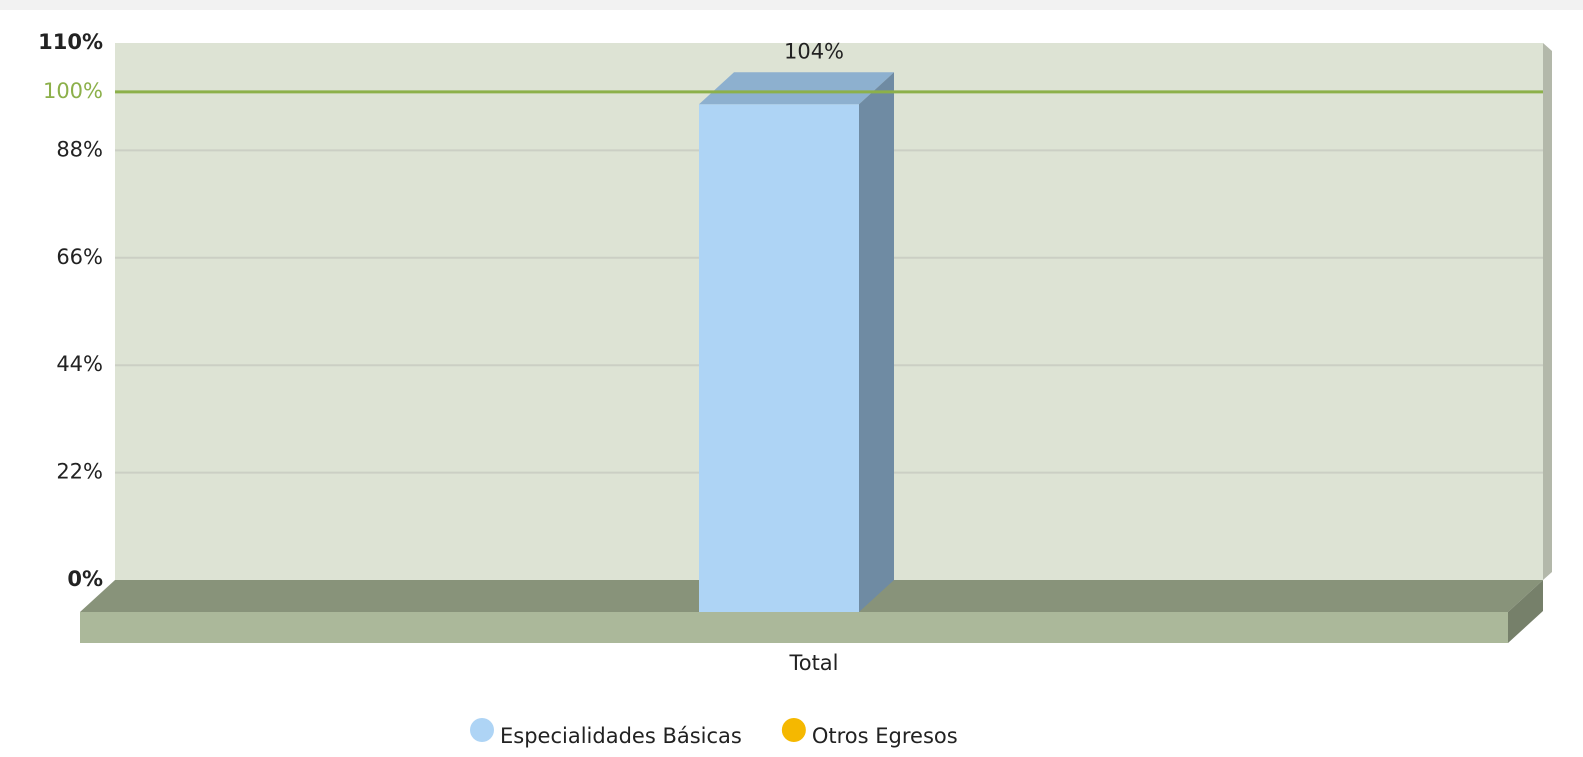 This screenshot has width=1583, height=757. I want to click on bar-front, so click(779, 358).